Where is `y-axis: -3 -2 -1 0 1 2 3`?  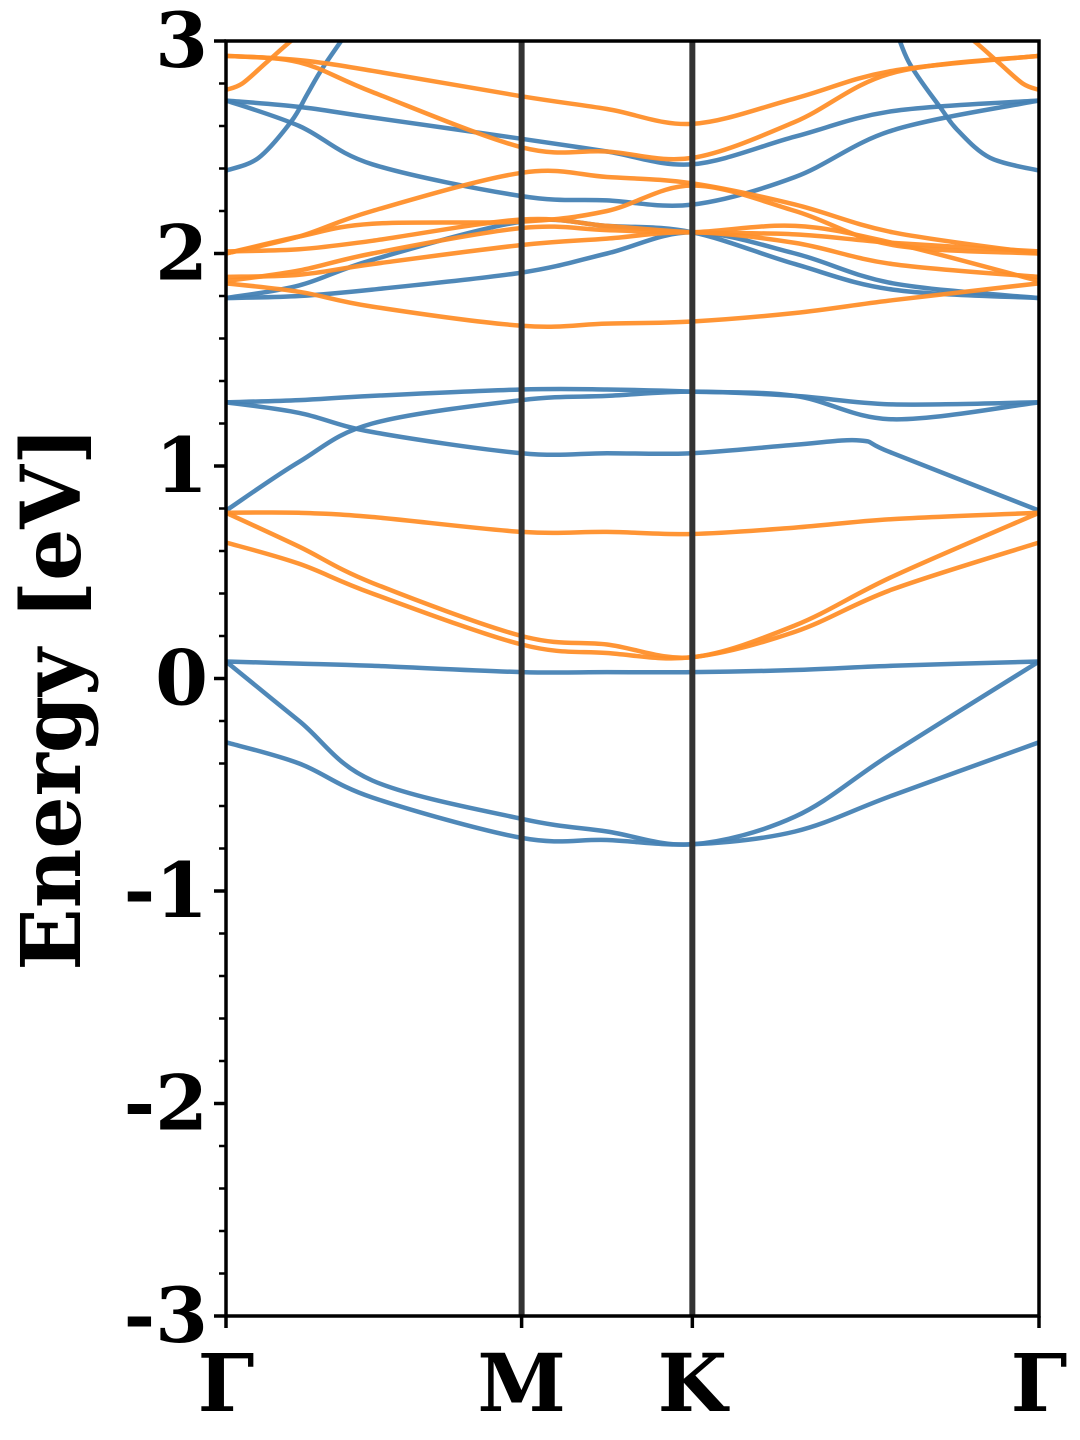 y-axis: -3 -2 -1 0 1 2 3 is located at coordinates (175, 680).